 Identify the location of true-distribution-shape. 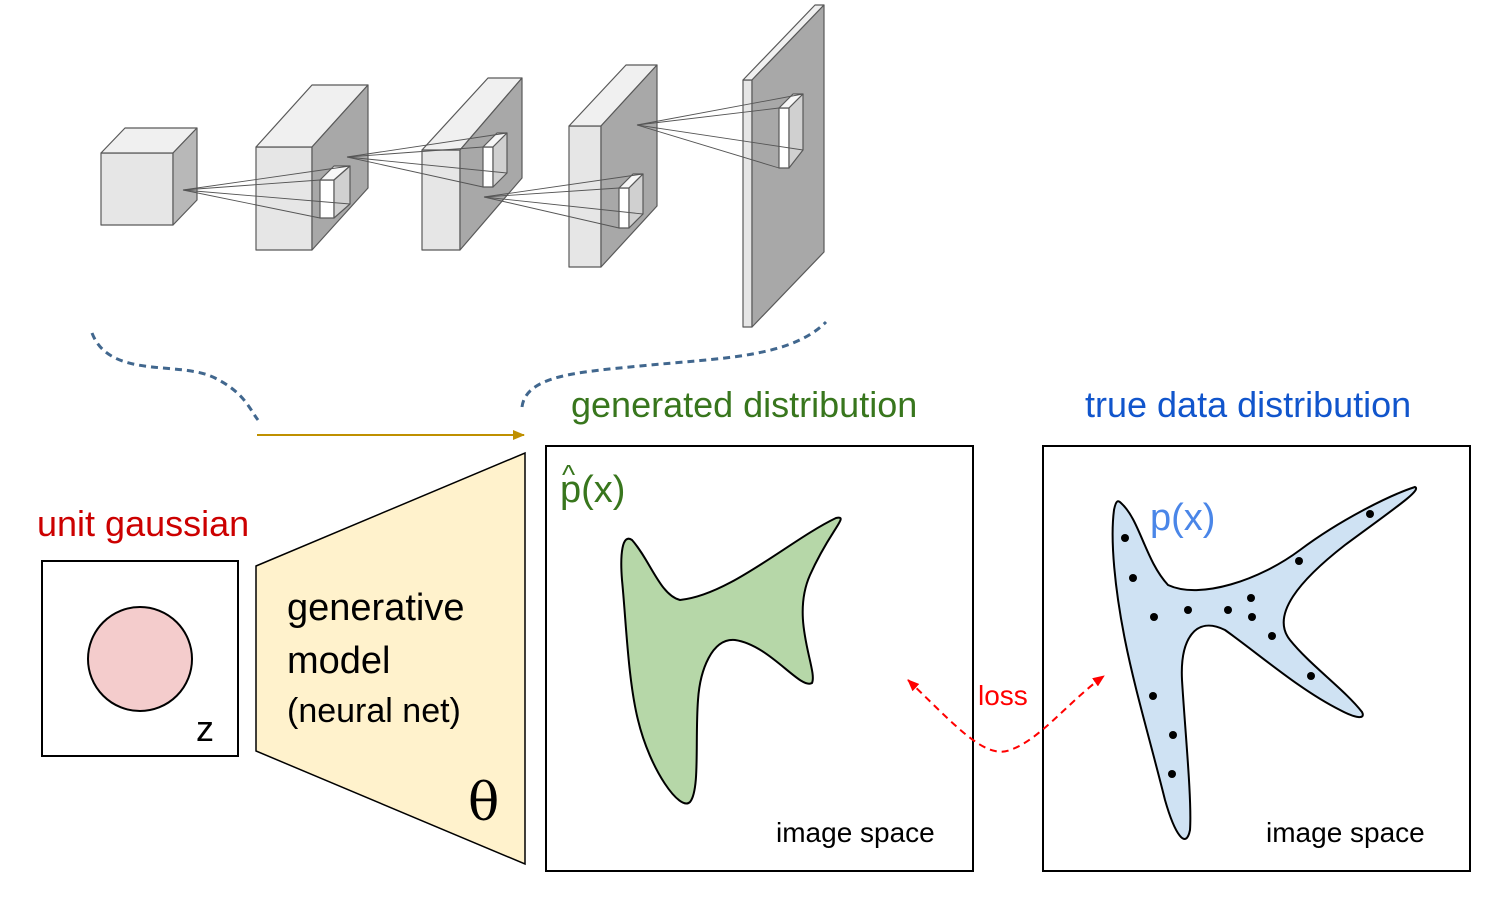
(1264, 662).